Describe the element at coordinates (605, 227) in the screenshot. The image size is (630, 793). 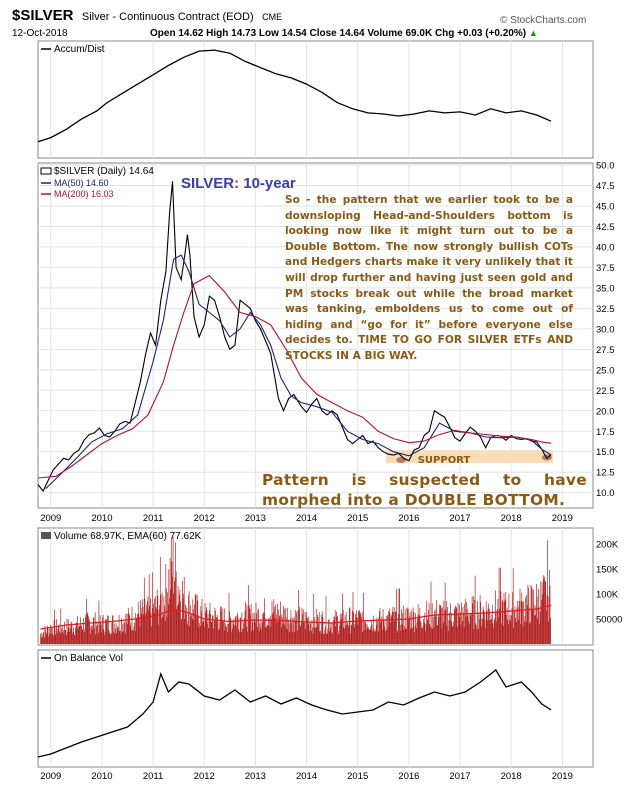
I see `price-tick-label: 42.5` at that location.